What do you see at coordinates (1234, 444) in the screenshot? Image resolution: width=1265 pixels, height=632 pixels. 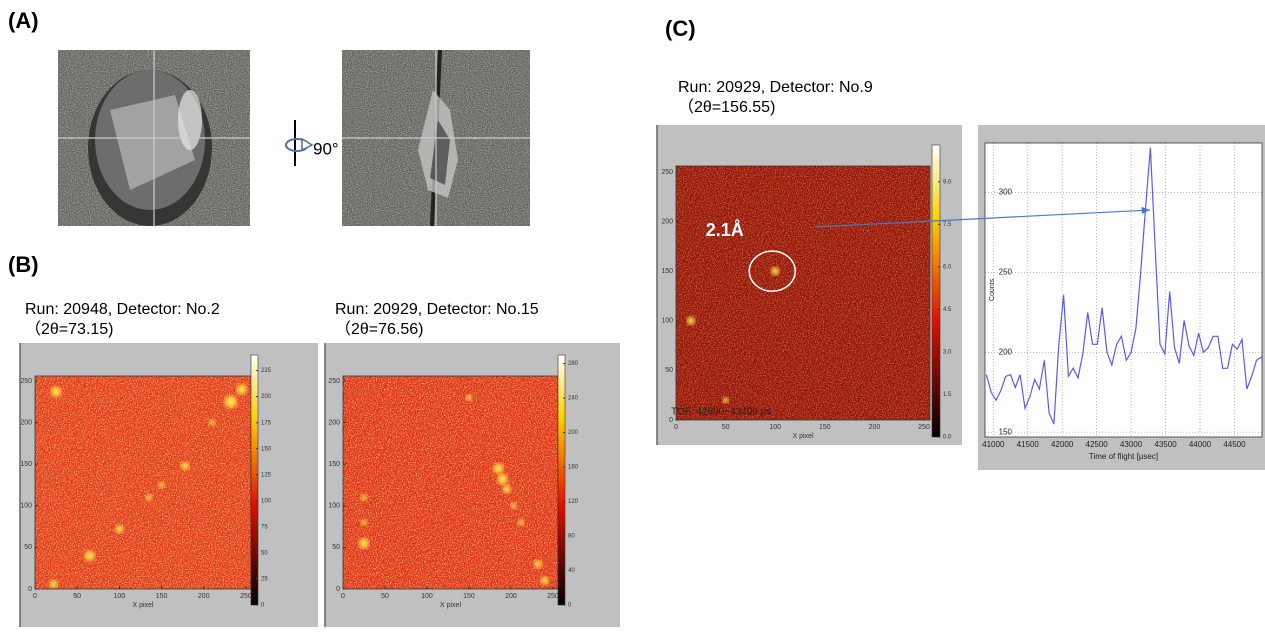 I see `x-tick-label: 44500` at bounding box center [1234, 444].